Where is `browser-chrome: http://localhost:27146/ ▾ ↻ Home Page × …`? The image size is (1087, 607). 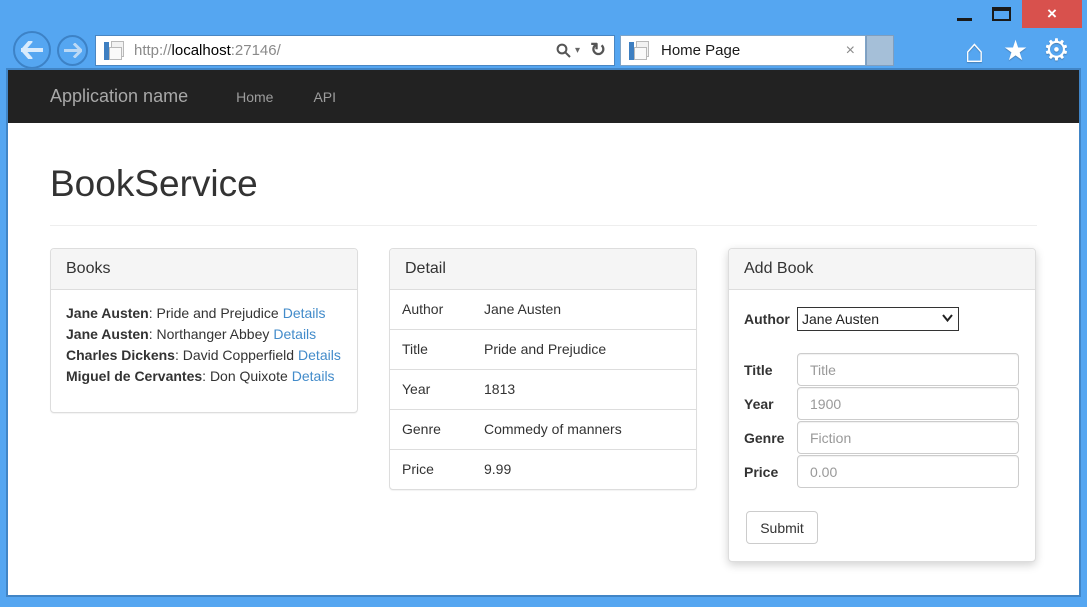 browser-chrome: http://localhost:27146/ ▾ ↻ Home Page × … is located at coordinates (543, 35).